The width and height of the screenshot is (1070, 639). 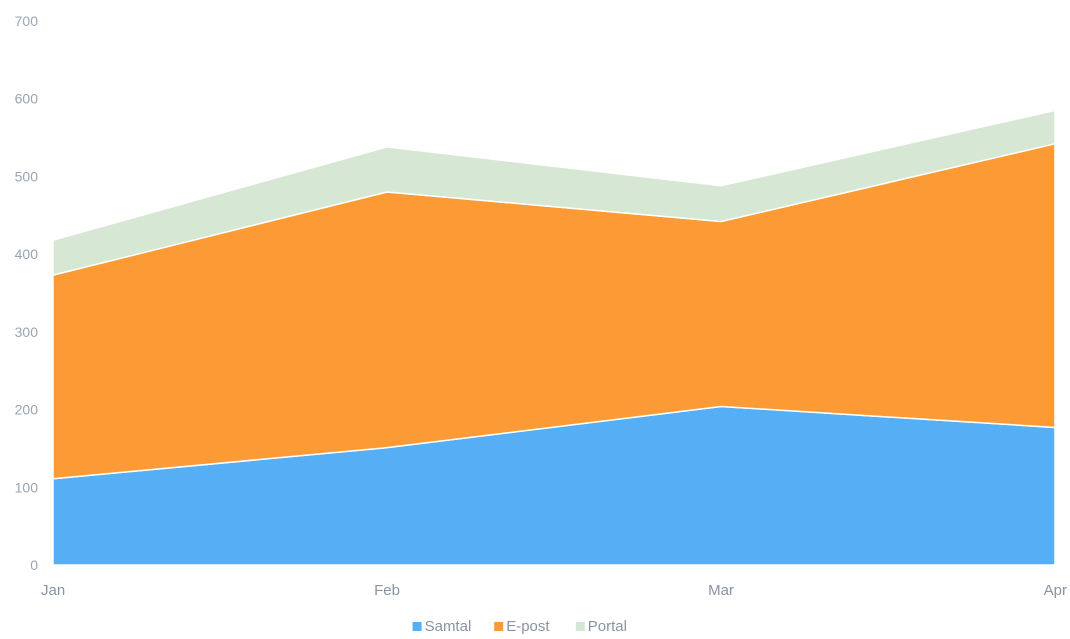 I want to click on legend-swatch-portal, so click(x=580, y=626).